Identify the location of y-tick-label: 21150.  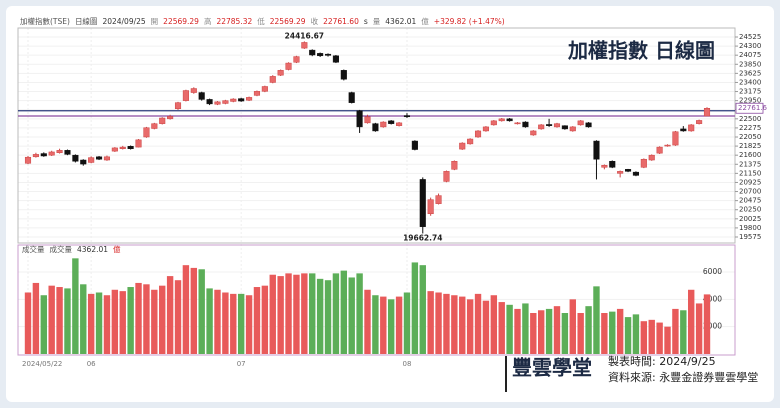
(750, 173).